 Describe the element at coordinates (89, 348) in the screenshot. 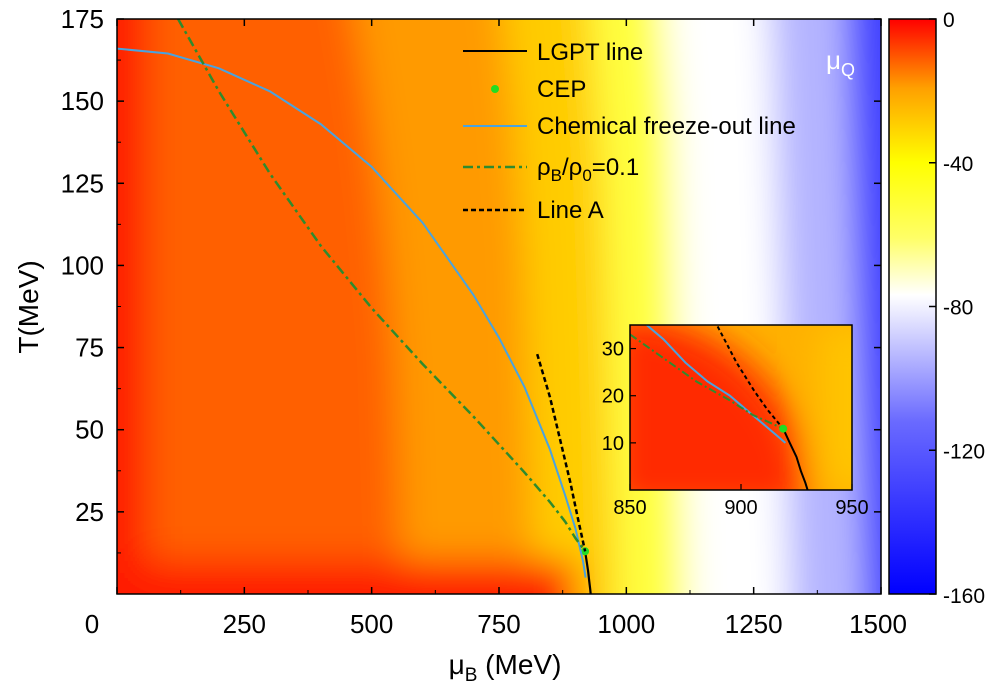

I see `y-tick-label: 75` at that location.